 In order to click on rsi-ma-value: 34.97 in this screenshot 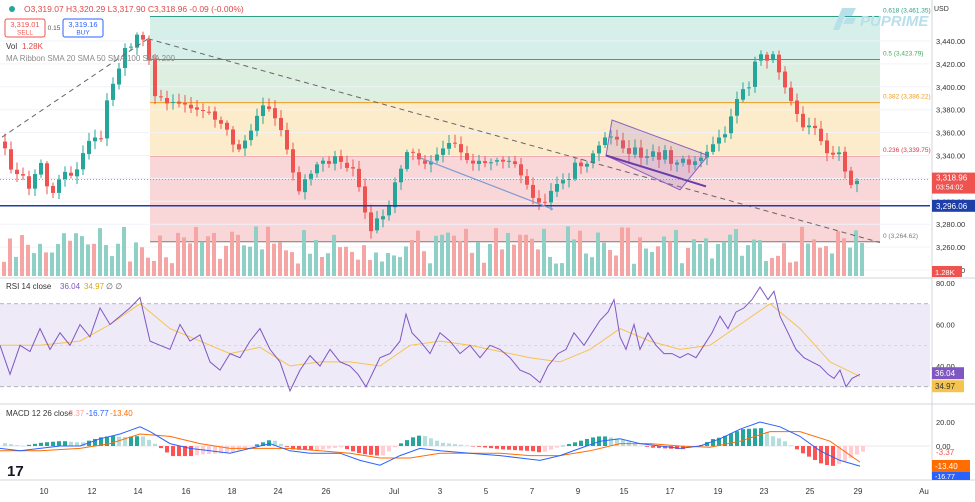, I will do `click(94, 286)`.